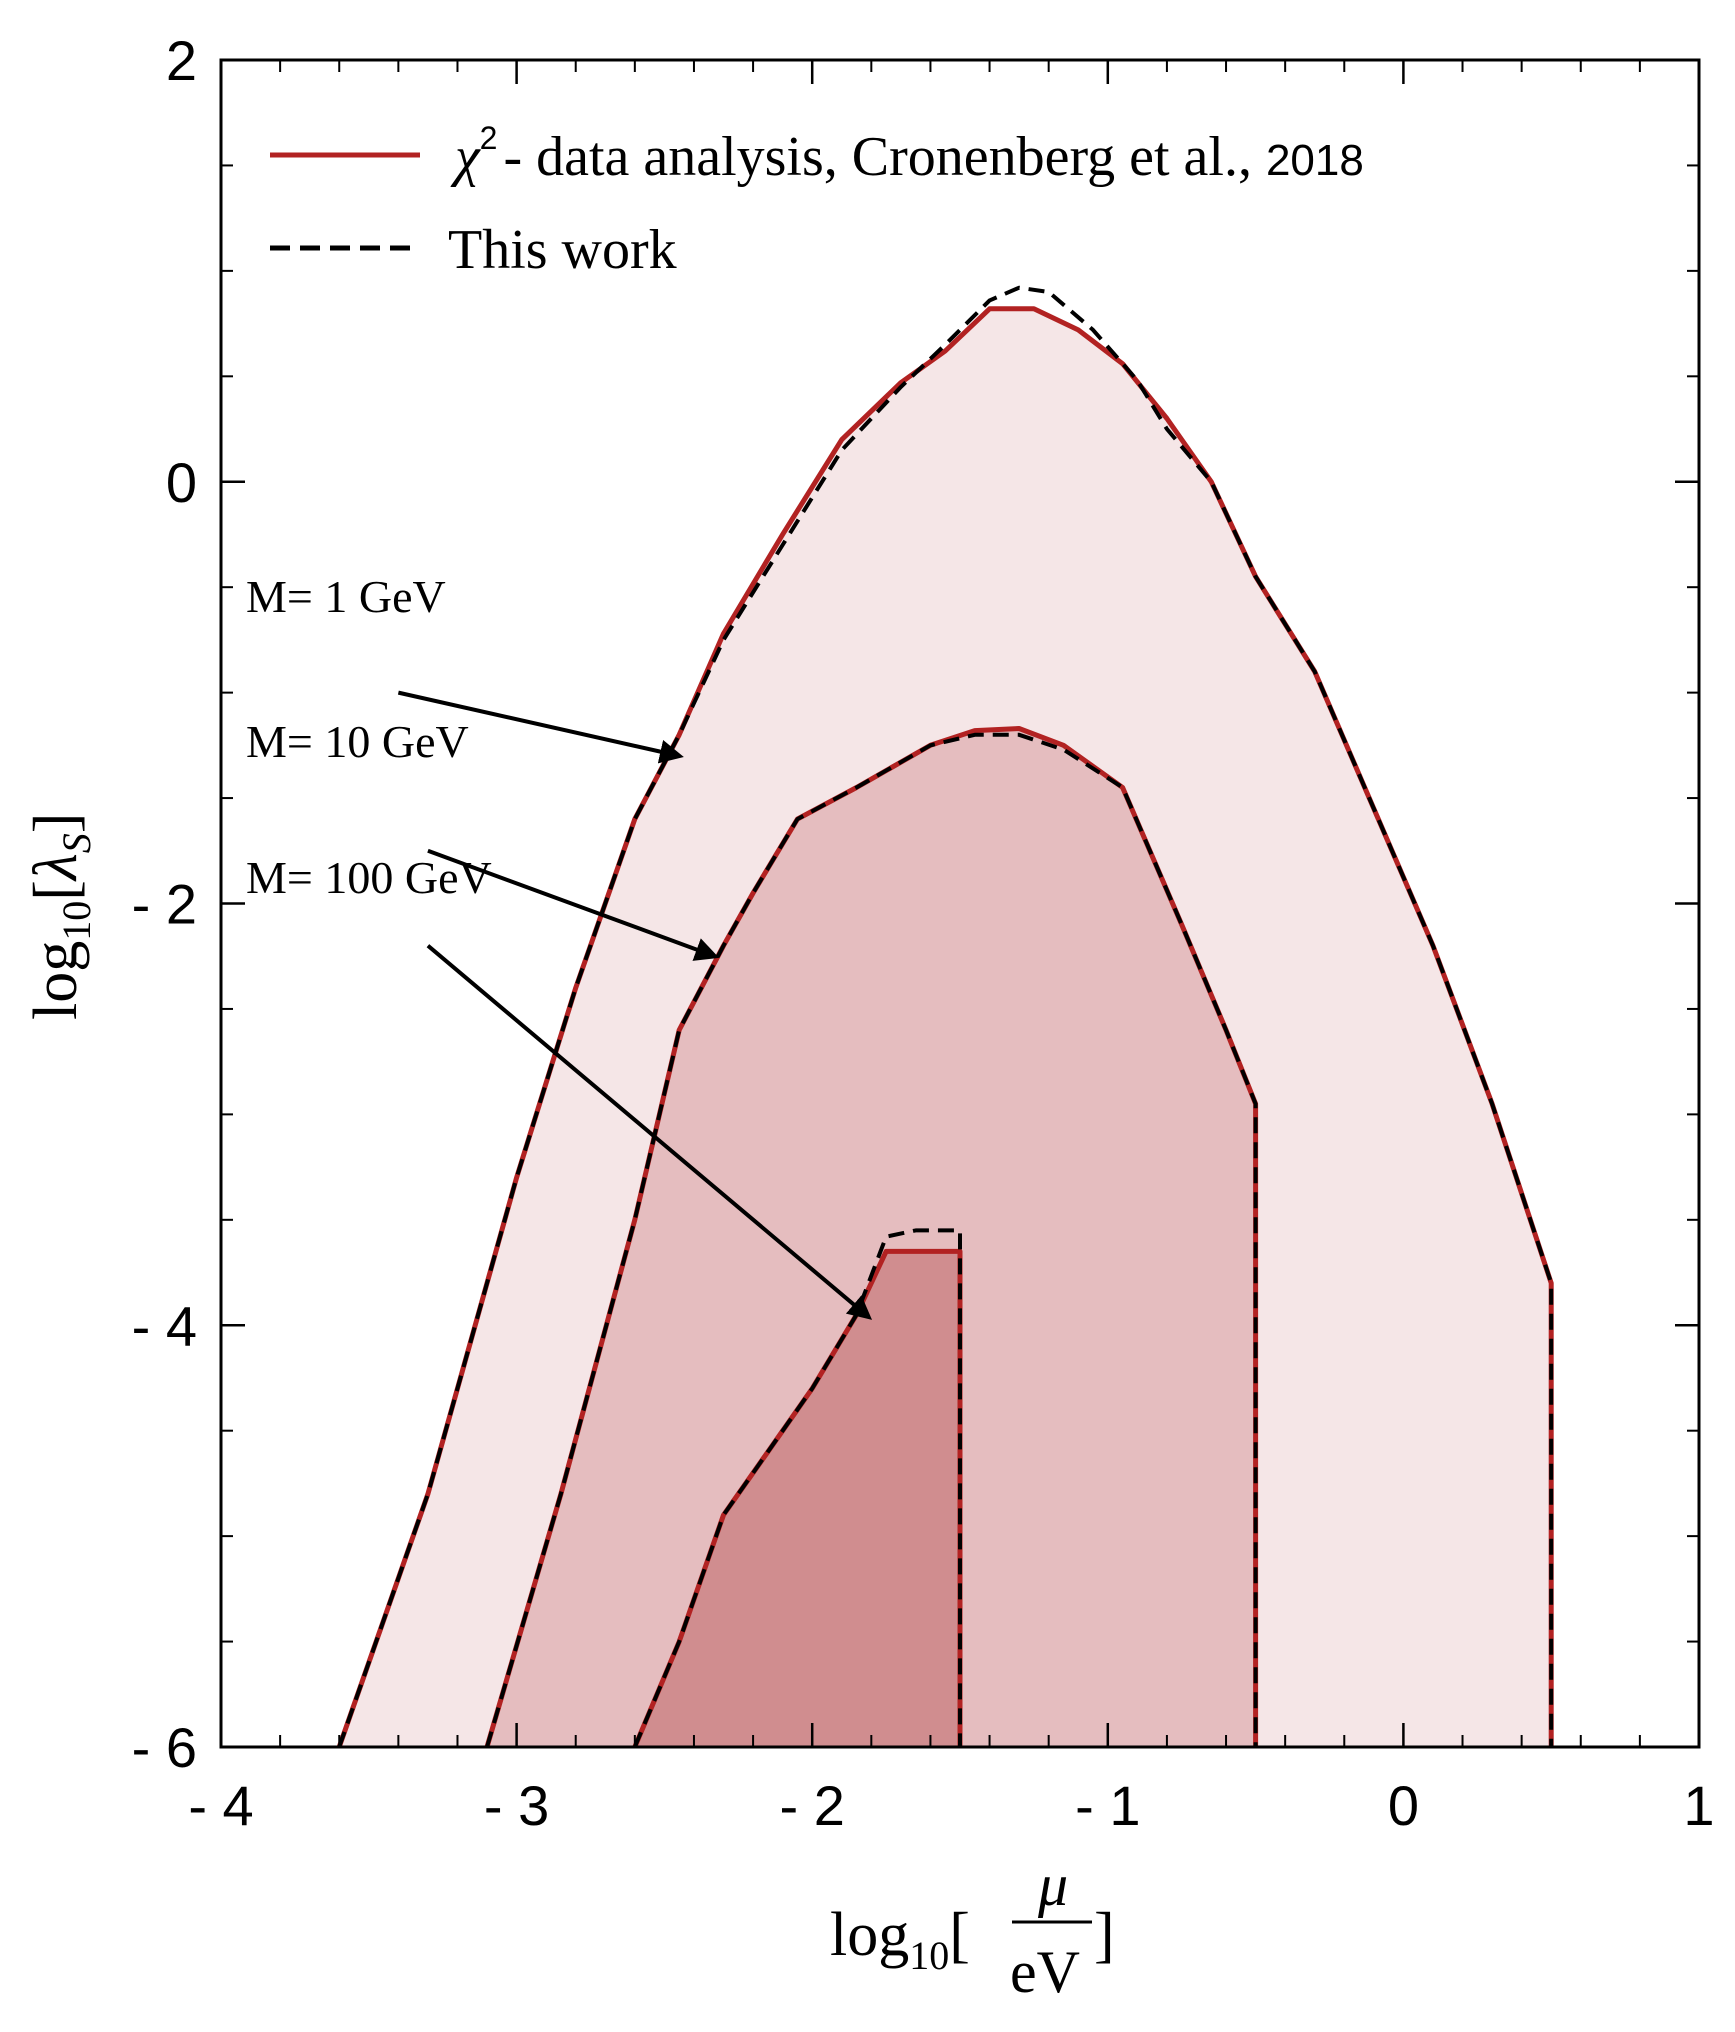 The width and height of the screenshot is (1735, 2032). I want to click on y-axis-label: log10[λS], so click(60, 916).